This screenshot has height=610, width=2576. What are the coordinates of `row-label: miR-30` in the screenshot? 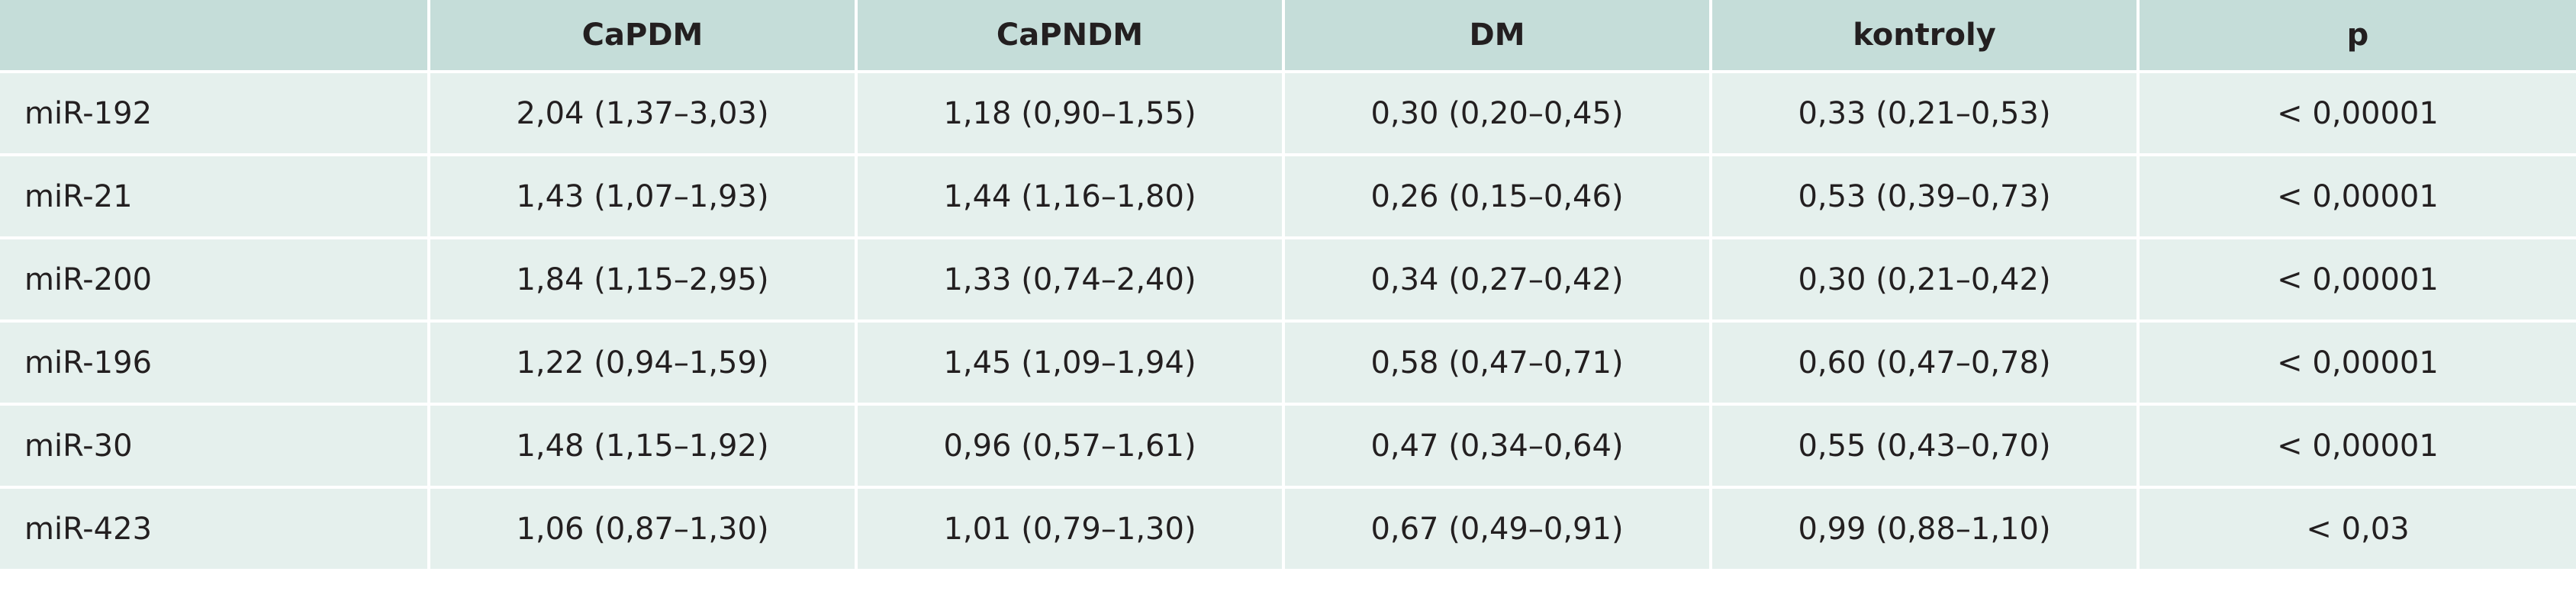 It's located at (215, 446).